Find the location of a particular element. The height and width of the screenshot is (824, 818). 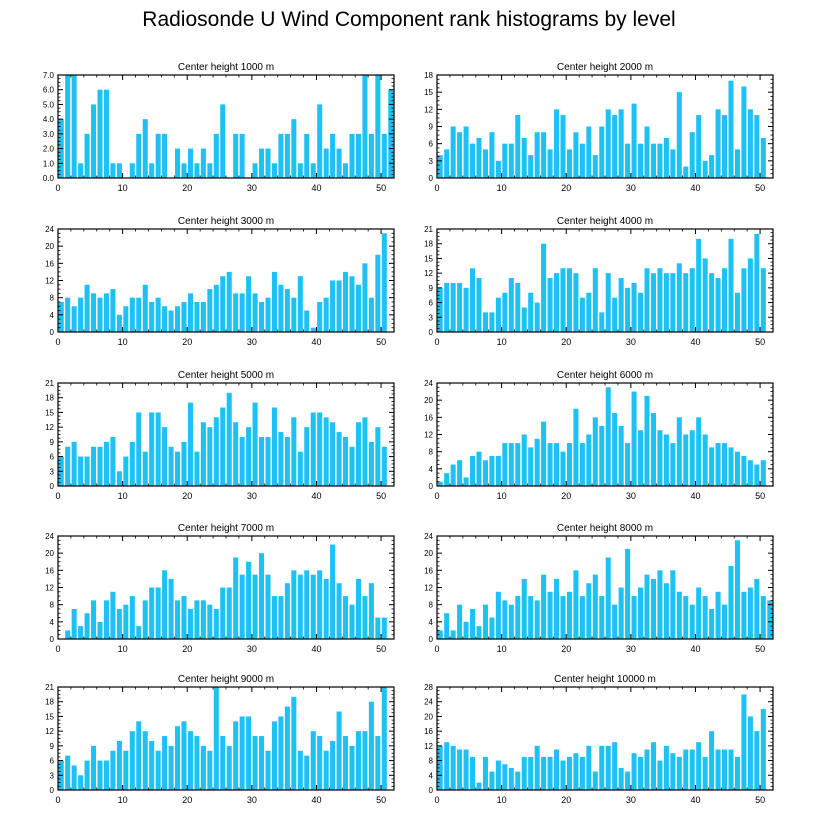

x-tick-label: 40 is located at coordinates (316, 342).